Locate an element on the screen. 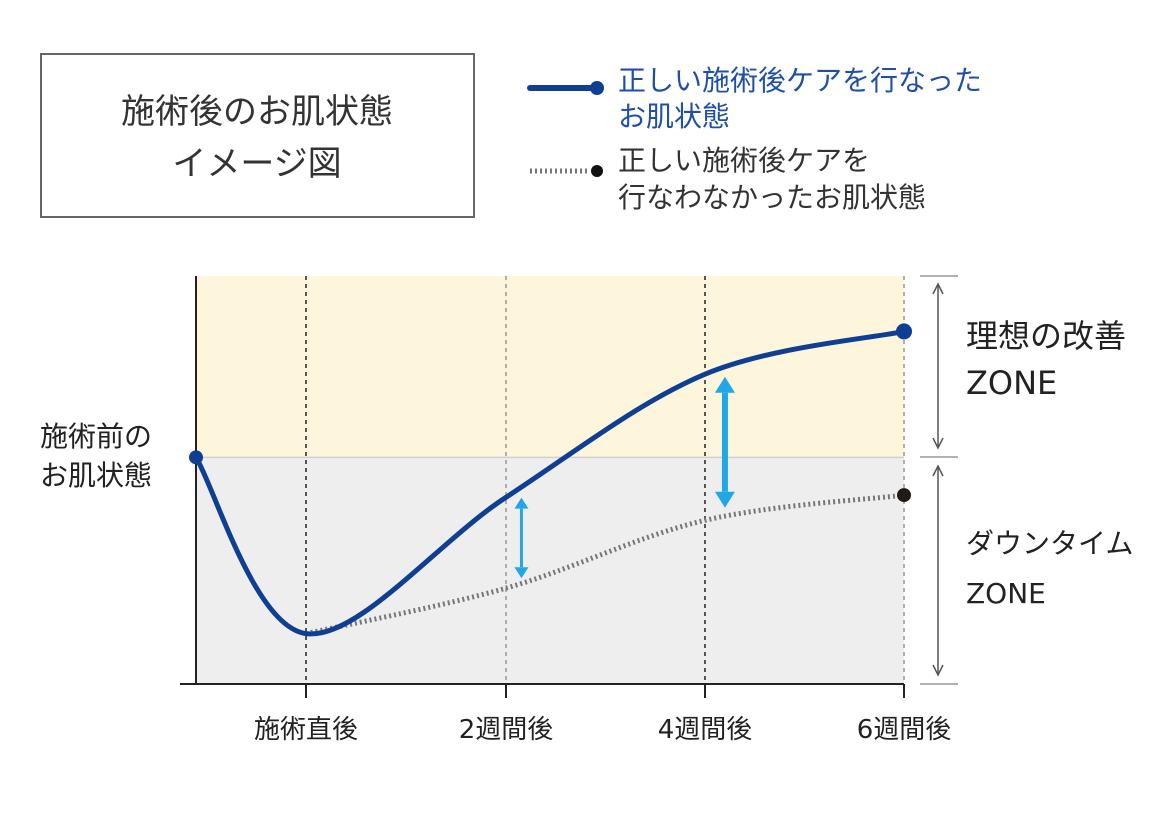 The image size is (1176, 822). legend-without-care-line-1: 正しい施術後ケアを is located at coordinates (744, 160).